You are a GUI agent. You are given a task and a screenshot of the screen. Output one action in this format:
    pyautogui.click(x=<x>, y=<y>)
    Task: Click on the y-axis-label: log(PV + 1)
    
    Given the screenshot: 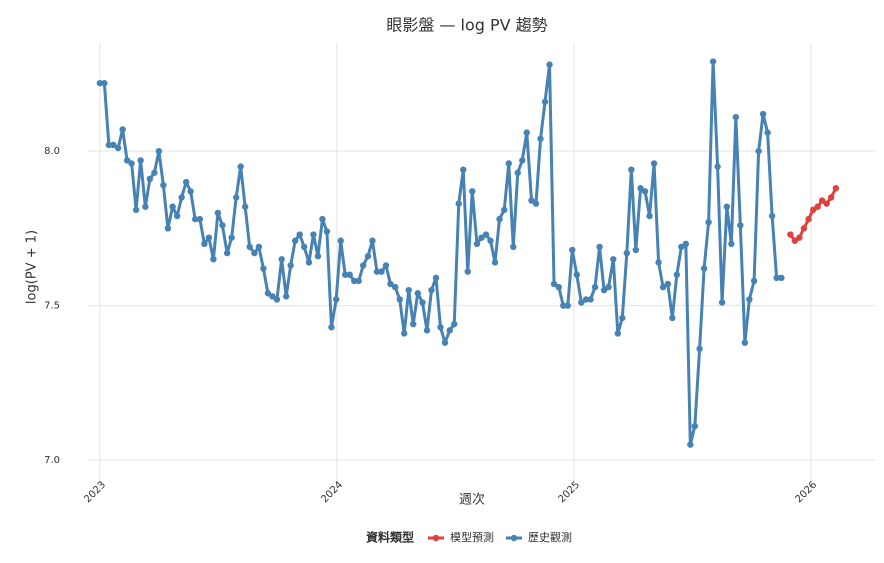 What is the action you would take?
    pyautogui.click(x=32, y=267)
    